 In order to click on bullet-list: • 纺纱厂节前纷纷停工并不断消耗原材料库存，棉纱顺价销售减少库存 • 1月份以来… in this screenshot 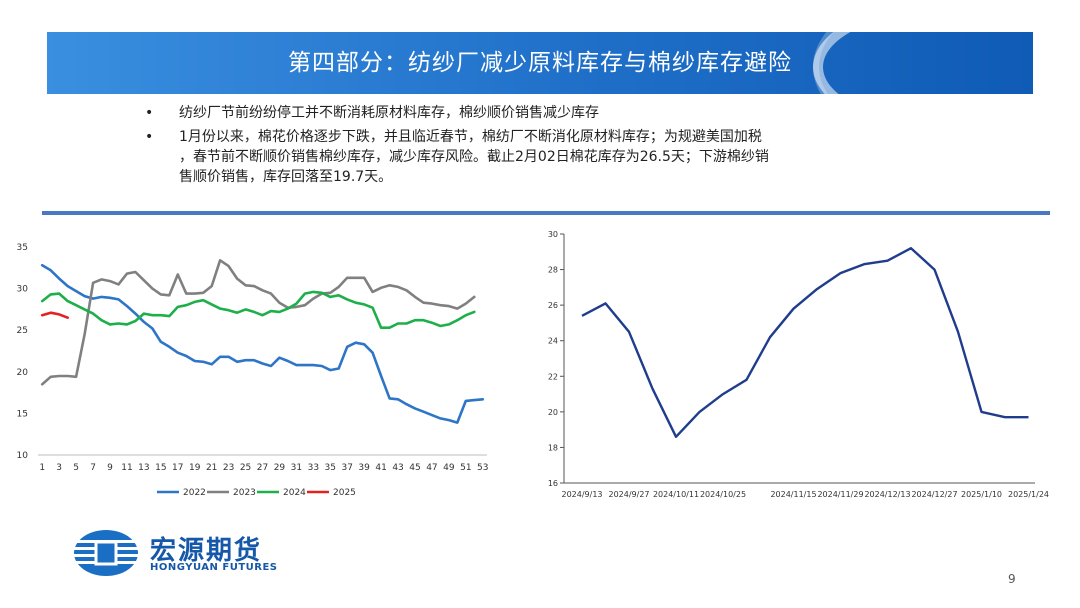, I will do `click(525, 145)`.